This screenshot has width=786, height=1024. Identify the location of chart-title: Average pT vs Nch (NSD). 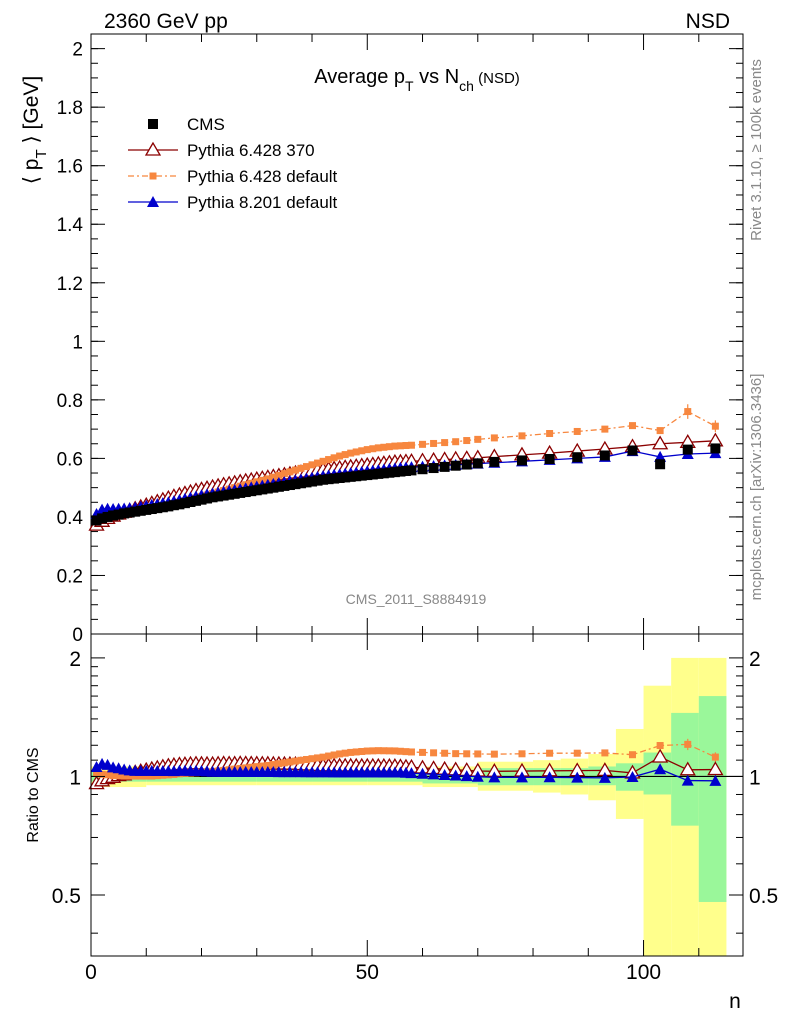
(417, 80).